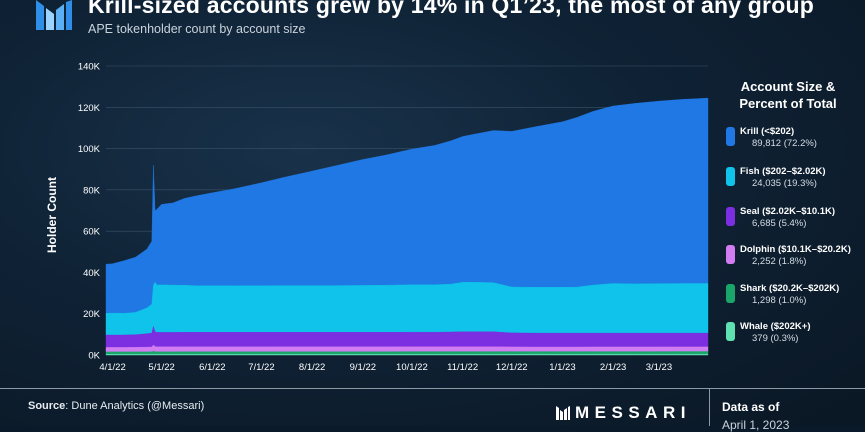 The height and width of the screenshot is (432, 865). I want to click on x-tick-label: 3/1/23, so click(659, 367).